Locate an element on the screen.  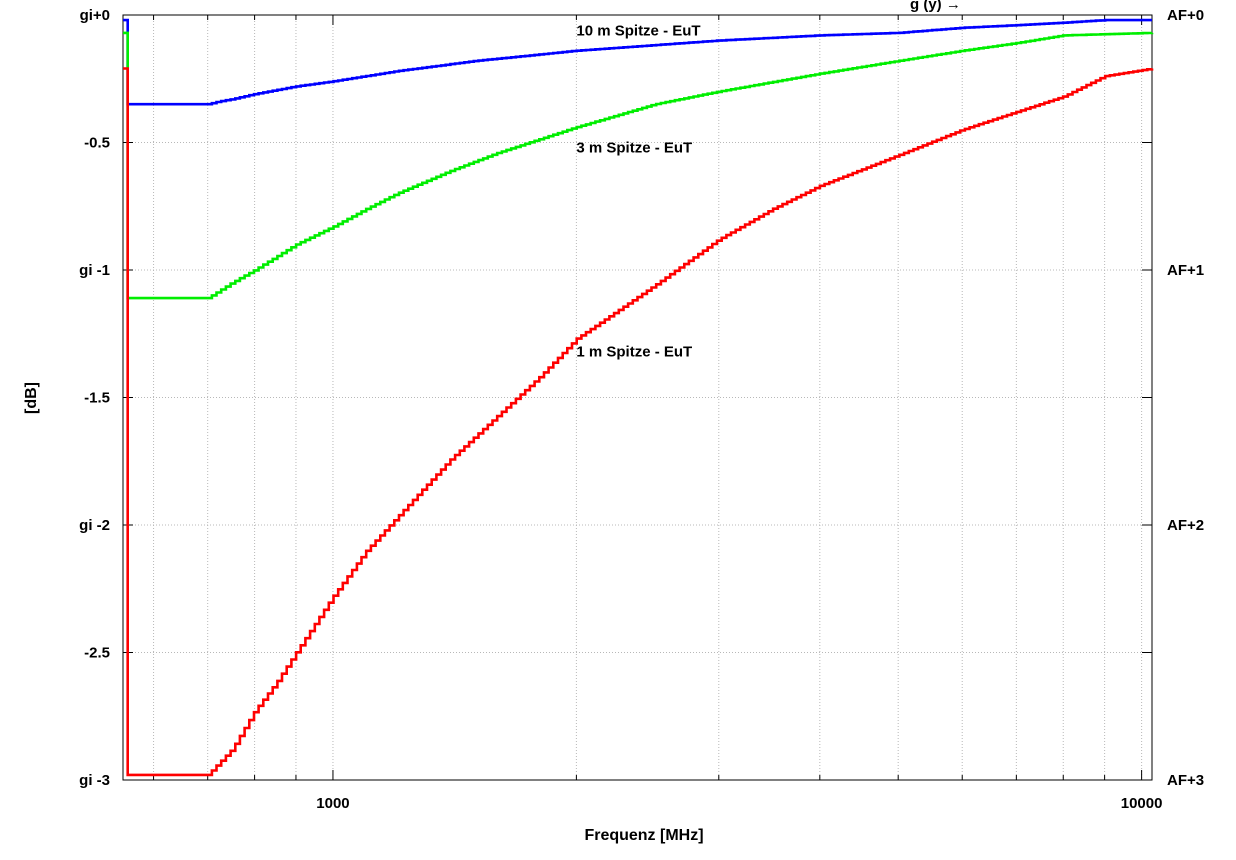
x-tick-label: 1000 is located at coordinates (332, 803).